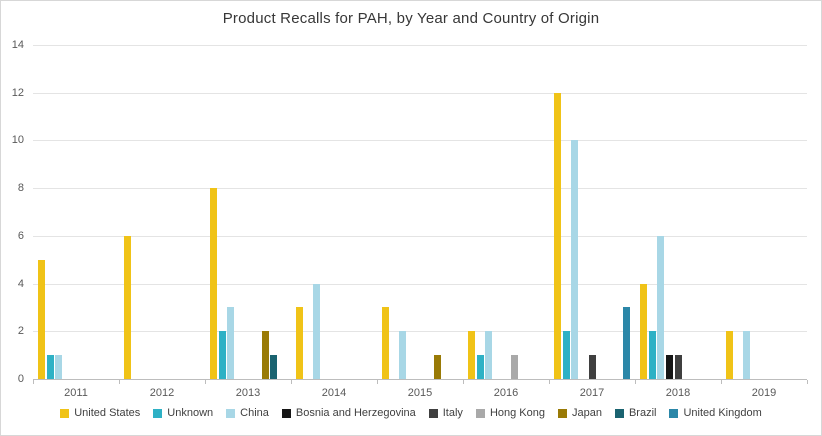 Image resolution: width=822 pixels, height=436 pixels. I want to click on legend-swatch-united-kingdom, so click(674, 413).